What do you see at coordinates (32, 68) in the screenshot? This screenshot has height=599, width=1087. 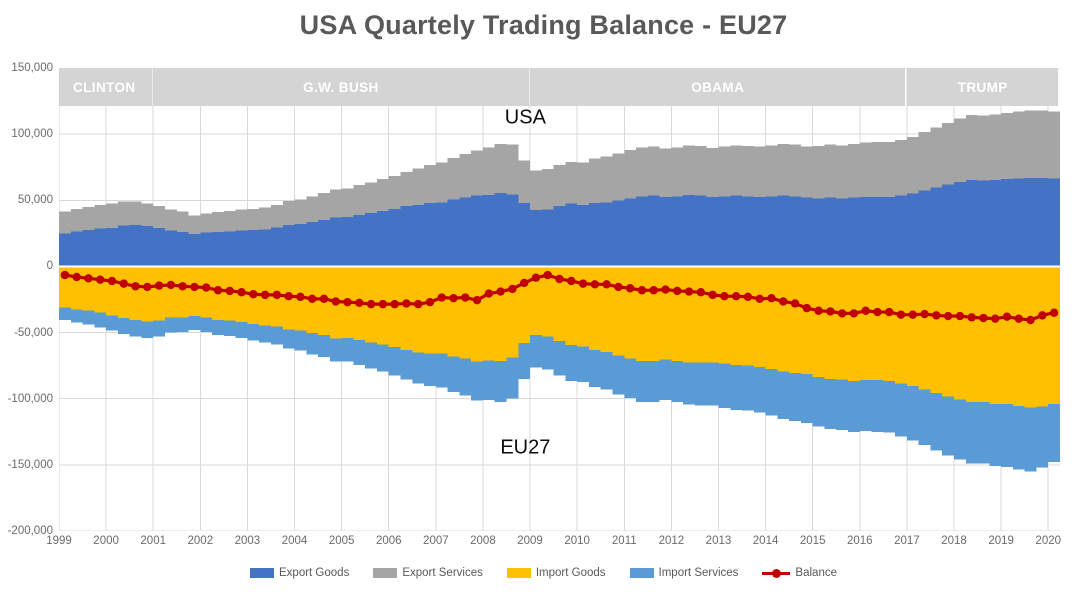 I see `y-axis-tick-label: 150,000` at bounding box center [32, 68].